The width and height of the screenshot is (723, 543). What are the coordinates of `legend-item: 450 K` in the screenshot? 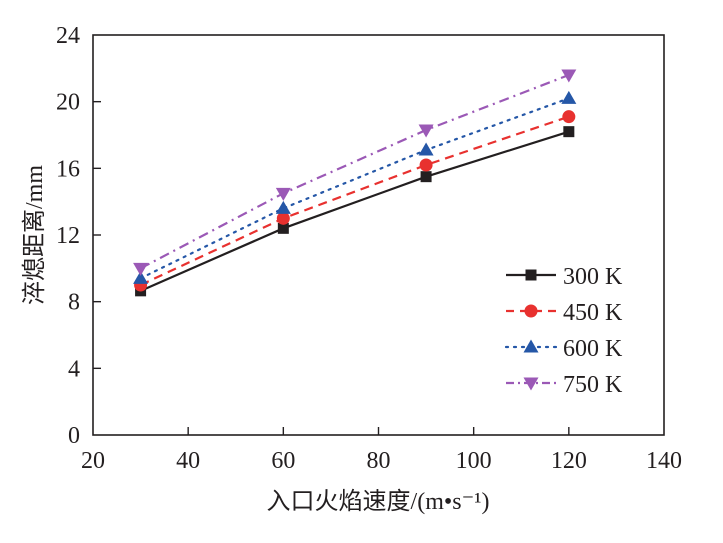 It's located at (564, 313).